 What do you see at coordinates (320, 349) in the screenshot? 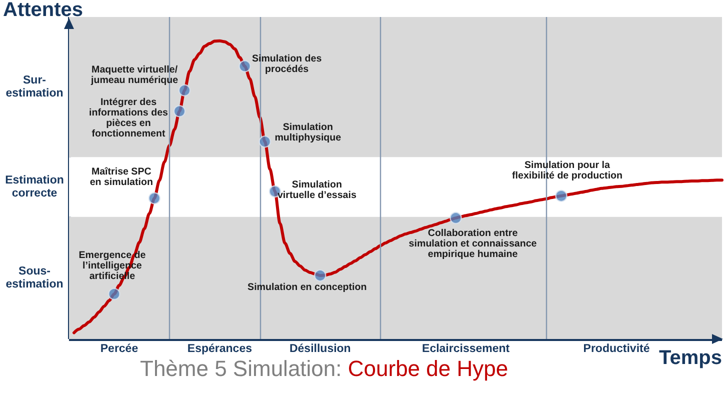
I see `x-tick-label: Désillusion` at bounding box center [320, 349].